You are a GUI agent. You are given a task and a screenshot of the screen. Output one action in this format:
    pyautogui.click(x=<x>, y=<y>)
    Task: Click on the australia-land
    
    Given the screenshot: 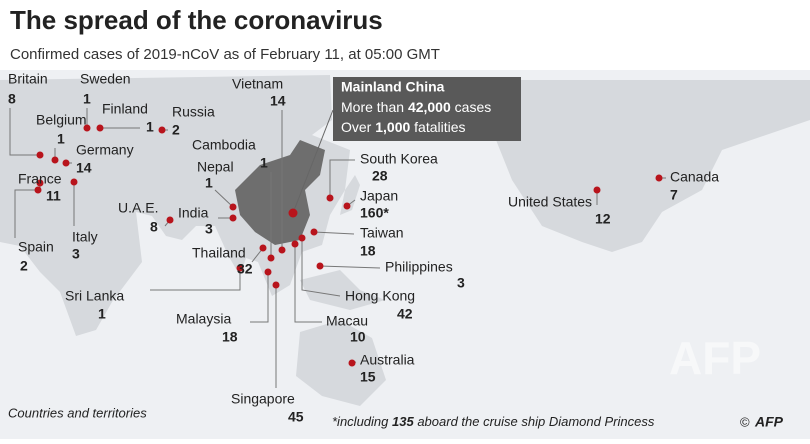 What is the action you would take?
    pyautogui.click(x=341, y=363)
    